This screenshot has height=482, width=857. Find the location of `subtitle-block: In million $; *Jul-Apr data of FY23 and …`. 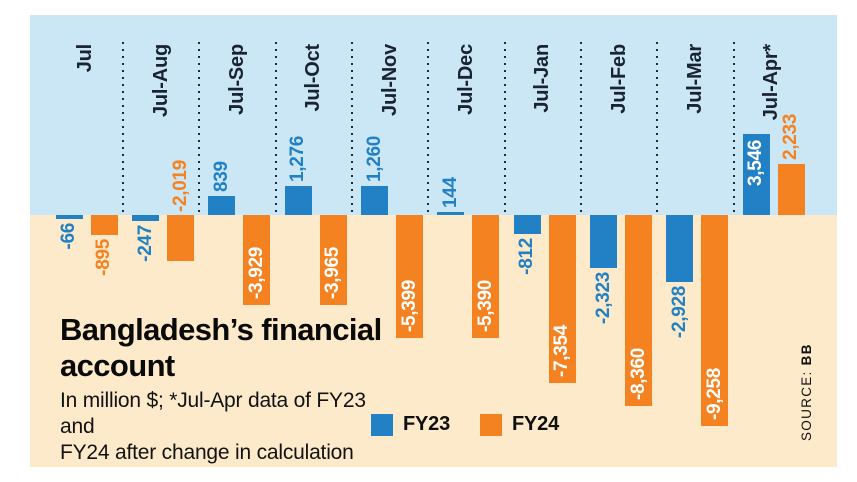

subtitle-block: In million $; *Jul-Apr data of FY23 and … is located at coordinates (225, 427).